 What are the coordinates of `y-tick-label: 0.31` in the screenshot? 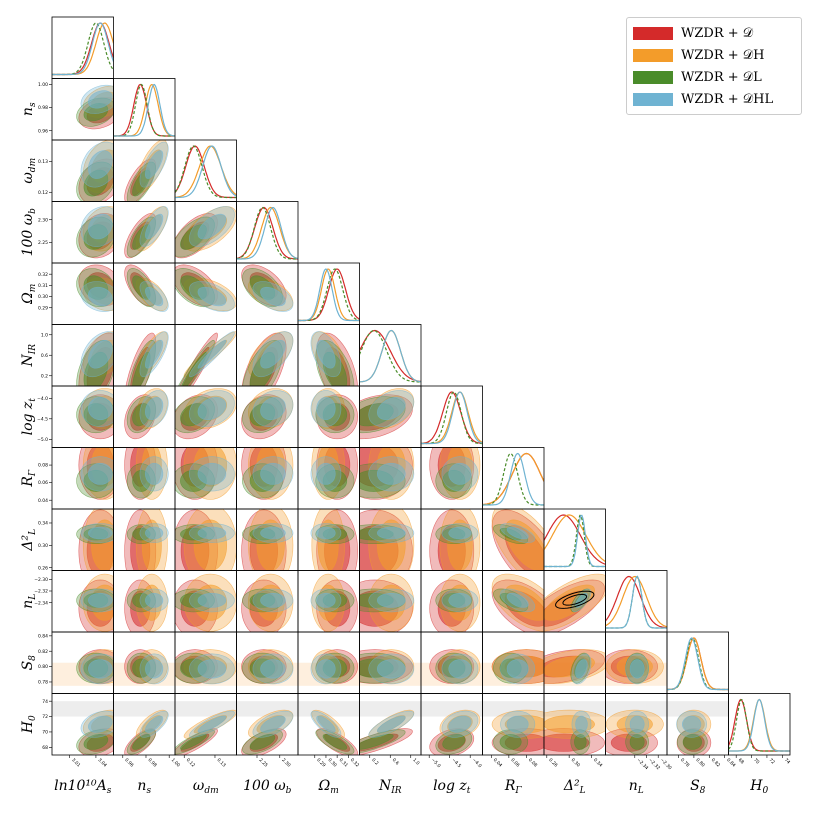 It's located at (43, 286).